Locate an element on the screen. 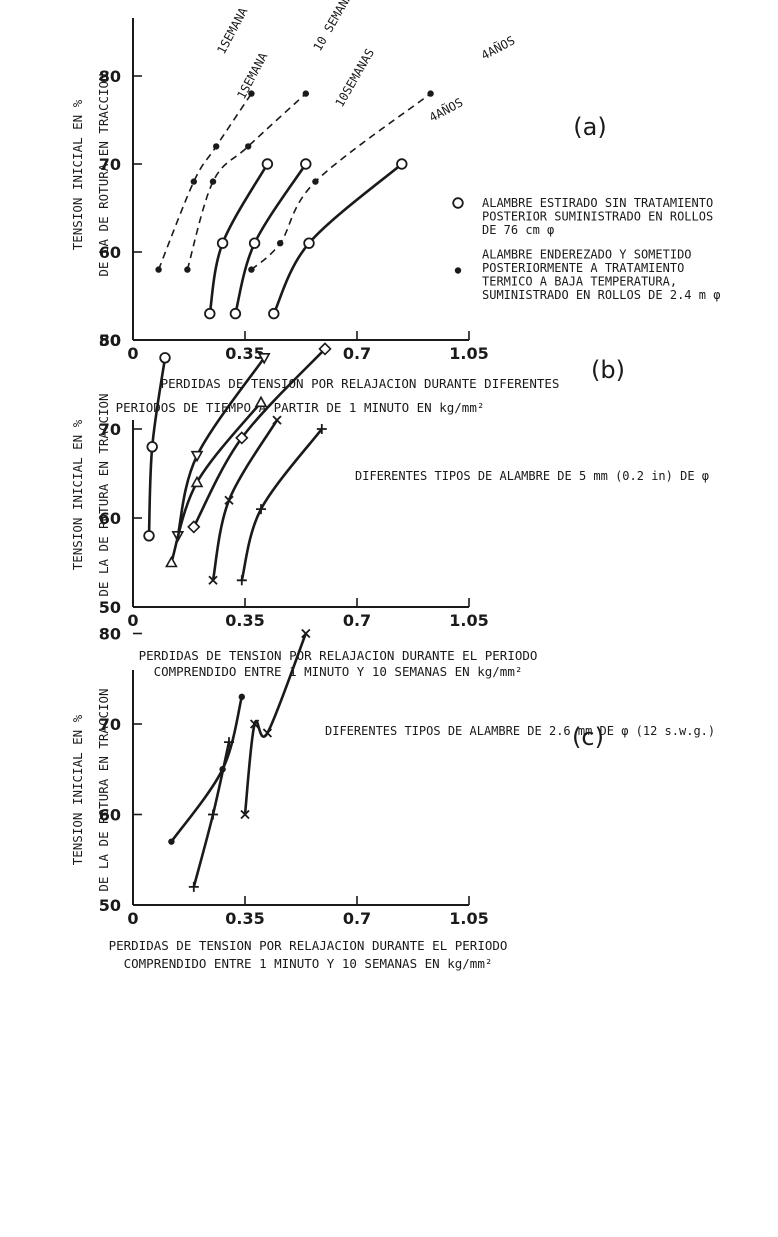 This screenshot has height=1237, width=778. series-1: 1SEMANA is located at coordinates (205, 138).